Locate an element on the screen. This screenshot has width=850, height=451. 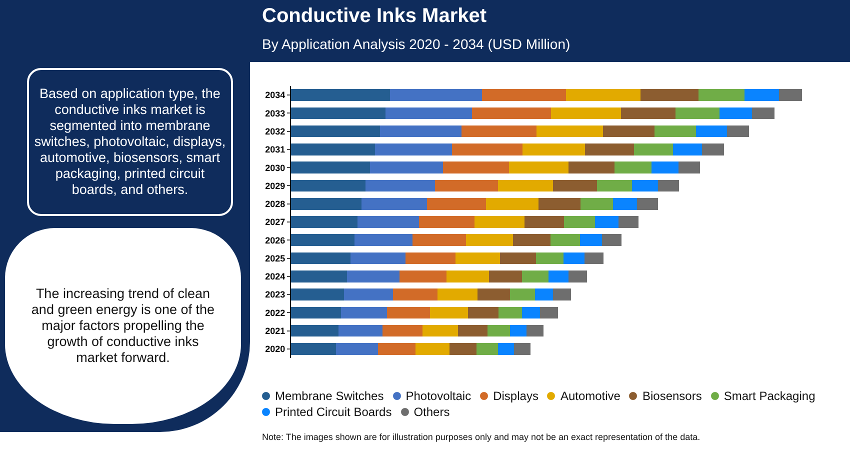
text: The increasing trend of clean and green energy is one of the major factors propelling the growth of conductive inks market forward. is located at coordinates (123, 326).